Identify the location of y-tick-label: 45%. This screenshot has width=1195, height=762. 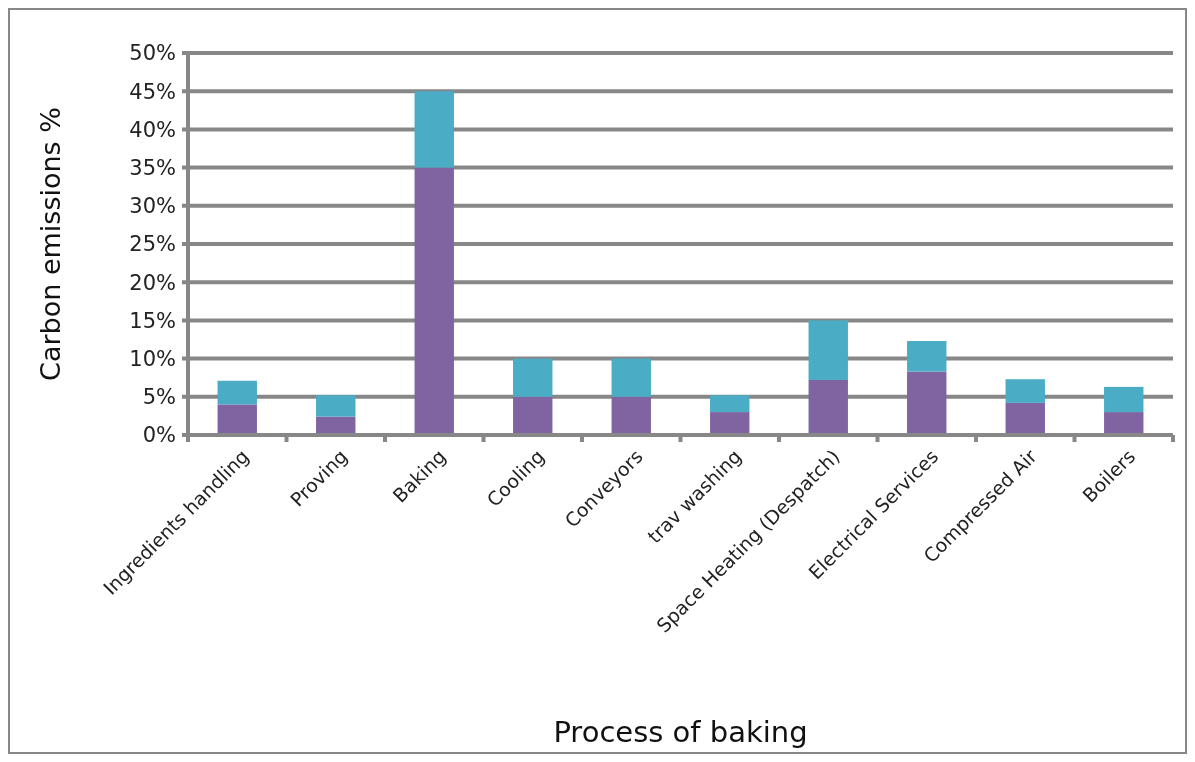
(152, 91).